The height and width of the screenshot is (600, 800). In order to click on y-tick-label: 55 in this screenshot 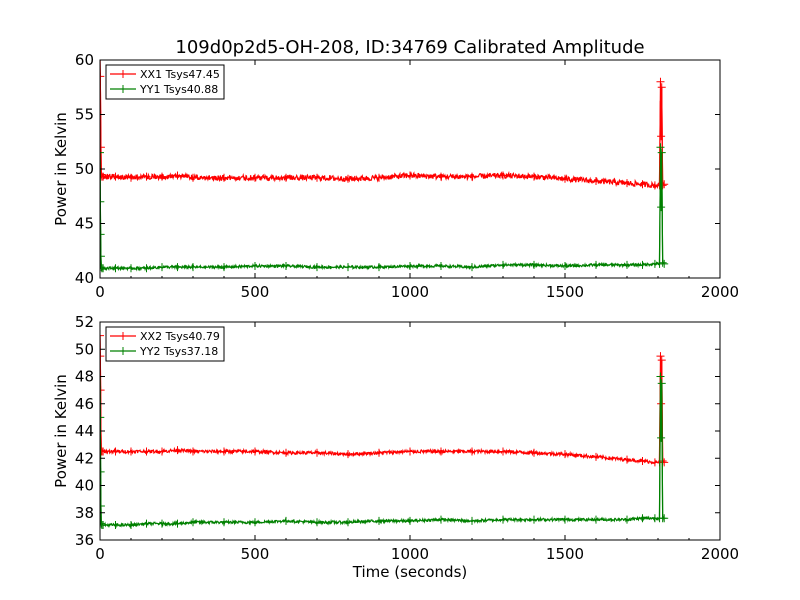, I will do `click(84, 115)`.